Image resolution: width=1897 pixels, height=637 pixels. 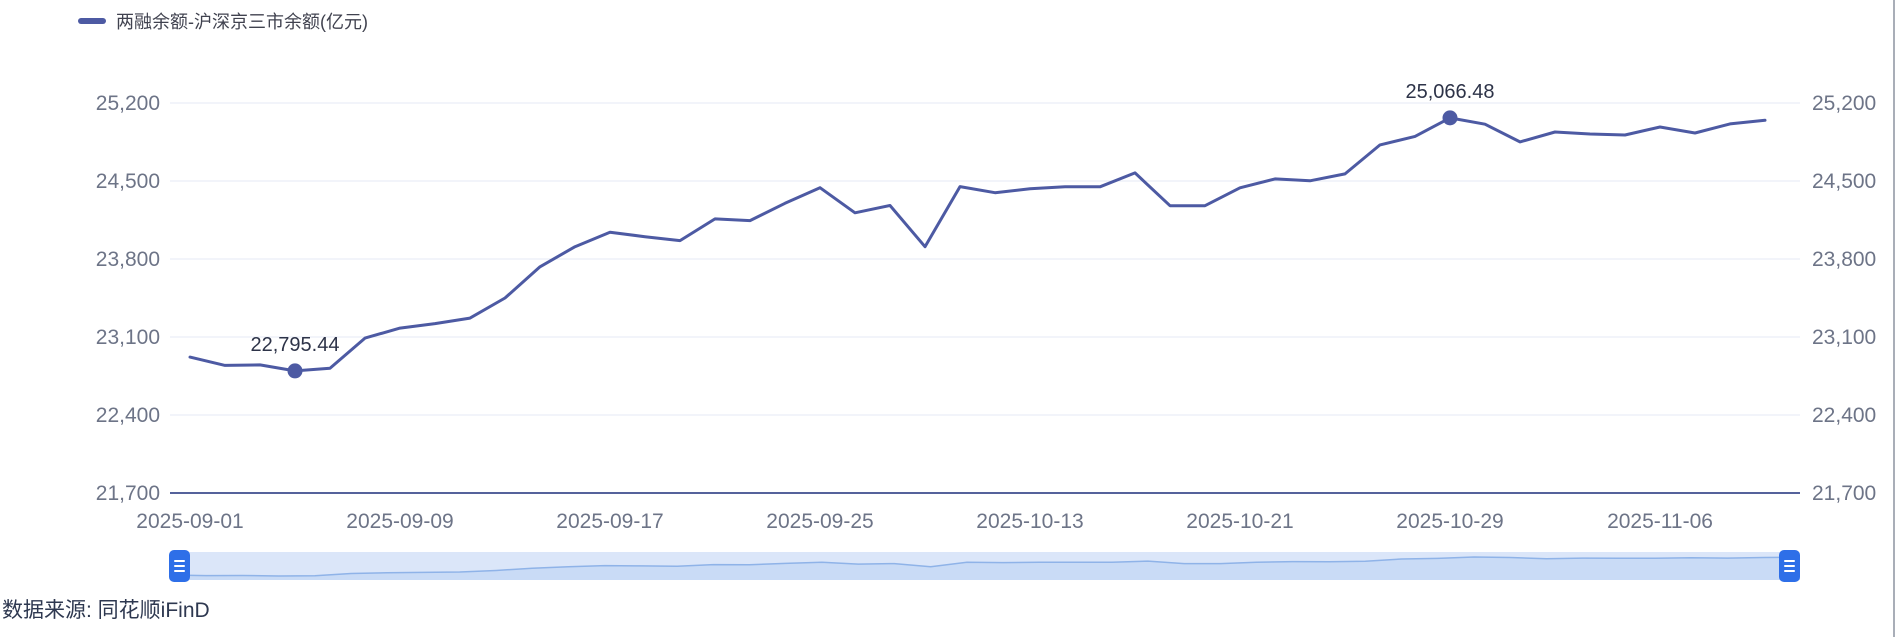 I want to click on datazoom-track, so click(x=985, y=566).